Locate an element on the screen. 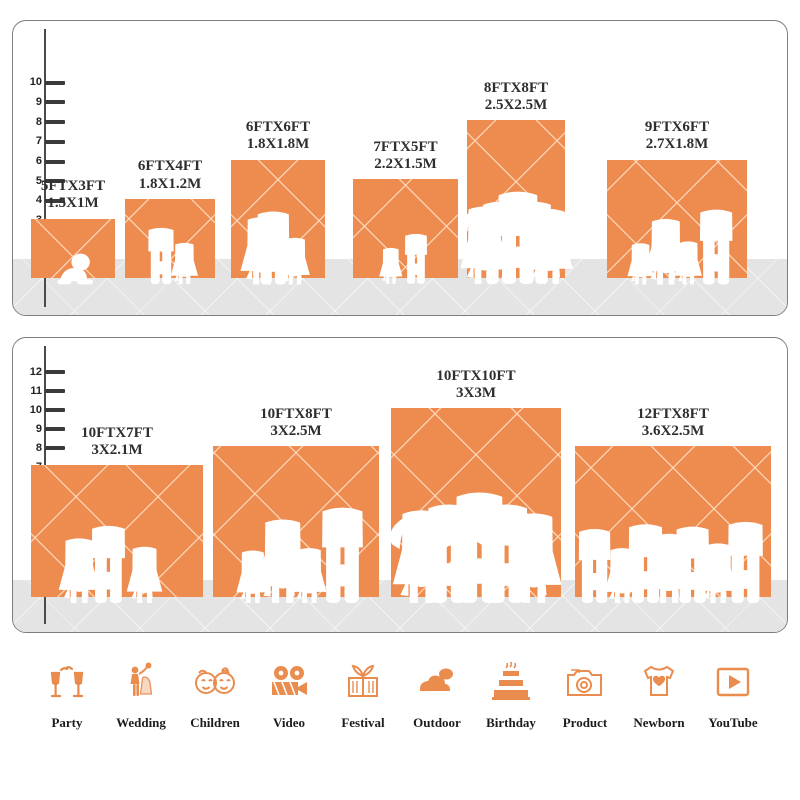 This screenshot has height=800, width=800. use-case-icon-strip: Party Wedding Children is located at coordinates (400, 705).